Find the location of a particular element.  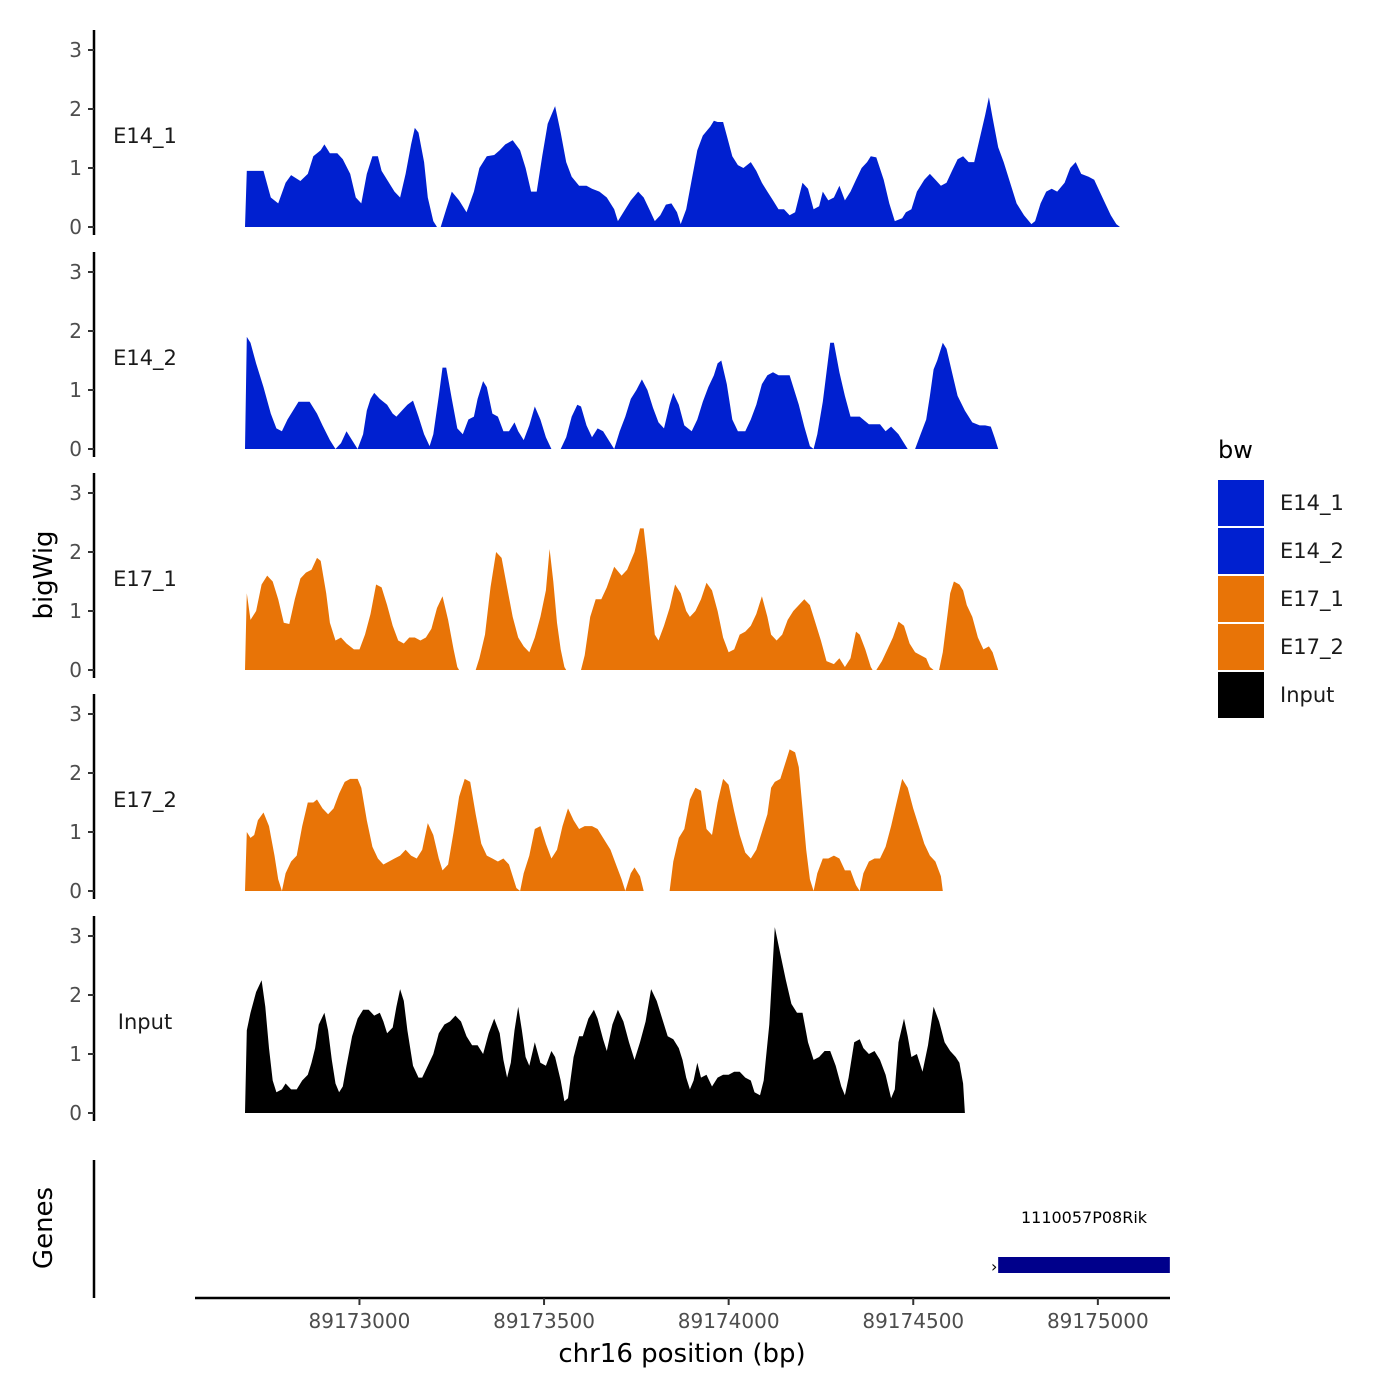

x-tick-label: 89175000 is located at coordinates (1098, 1321).